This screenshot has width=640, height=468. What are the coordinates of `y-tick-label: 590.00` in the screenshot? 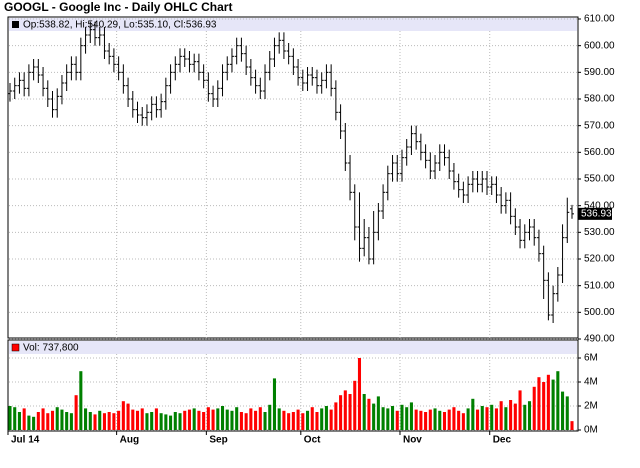 It's located at (599, 72).